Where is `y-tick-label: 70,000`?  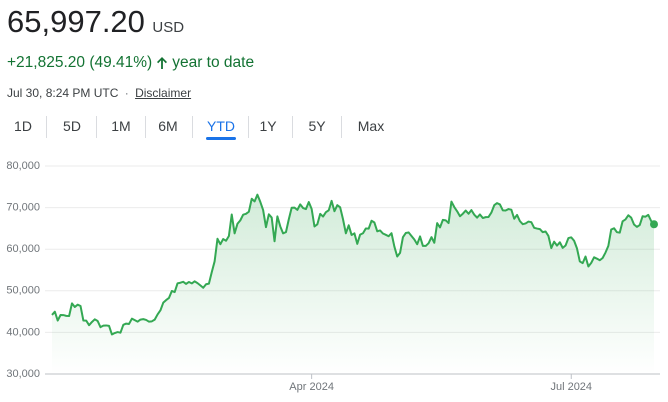
y-tick-label: 70,000 is located at coordinates (23, 208).